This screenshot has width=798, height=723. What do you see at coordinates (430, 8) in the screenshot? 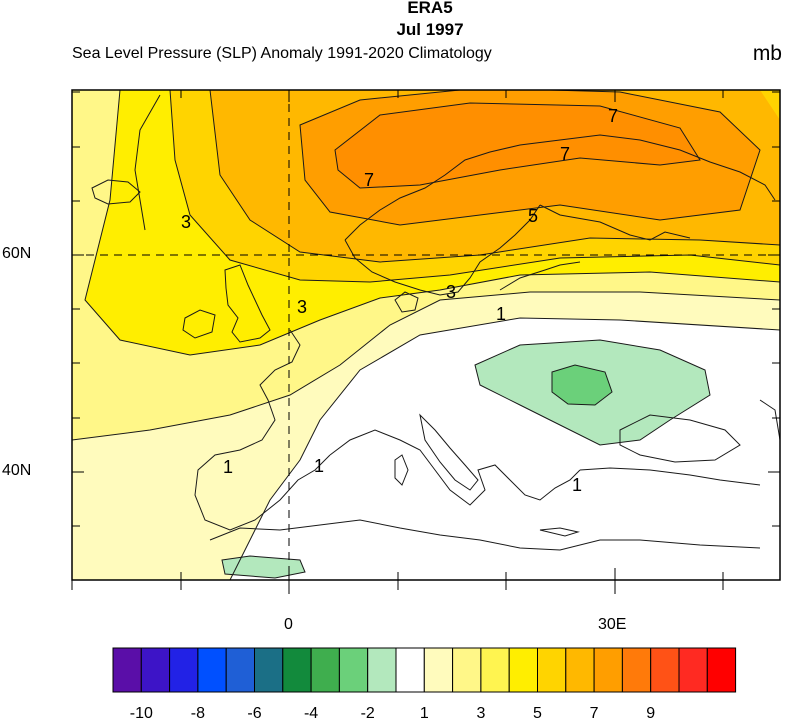
I see `dataset-title: ERA5` at bounding box center [430, 8].